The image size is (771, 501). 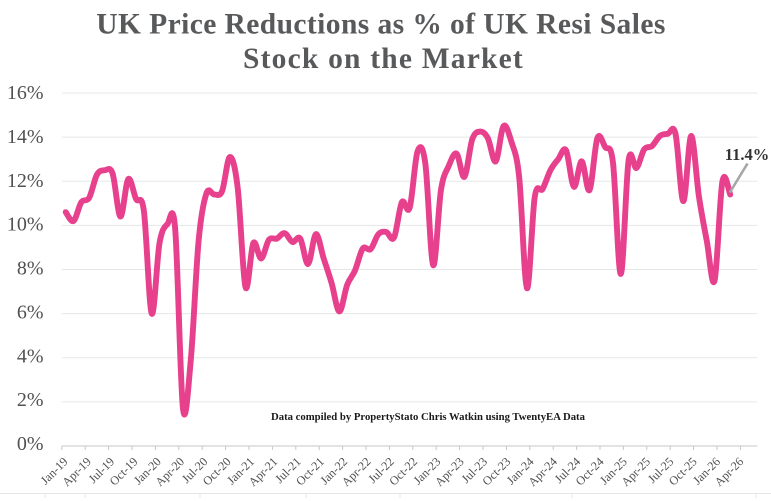 I want to click on svg-text: 4%, so click(x=30, y=356).